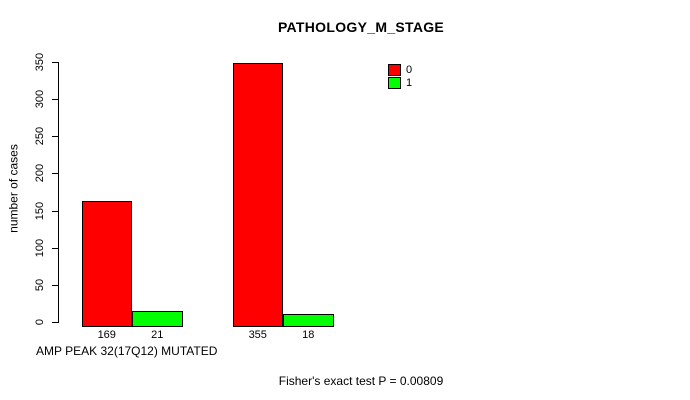  I want to click on legend-swatch-red, so click(394, 70).